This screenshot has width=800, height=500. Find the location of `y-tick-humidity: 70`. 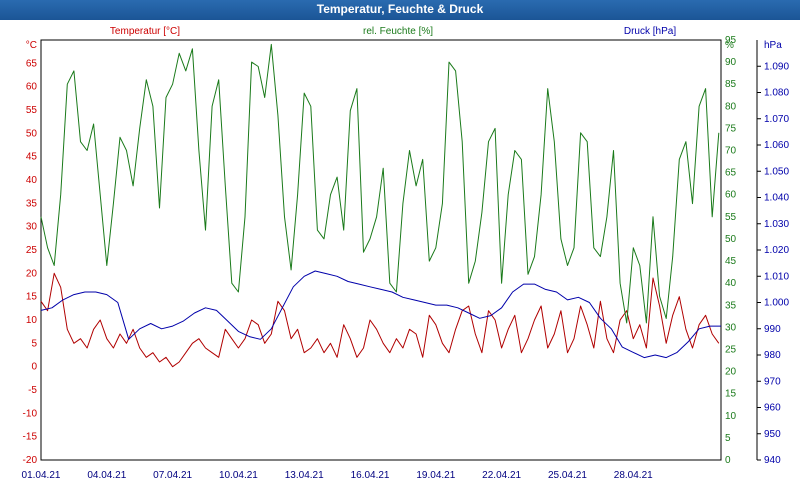

y-tick-humidity: 70 is located at coordinates (731, 151).